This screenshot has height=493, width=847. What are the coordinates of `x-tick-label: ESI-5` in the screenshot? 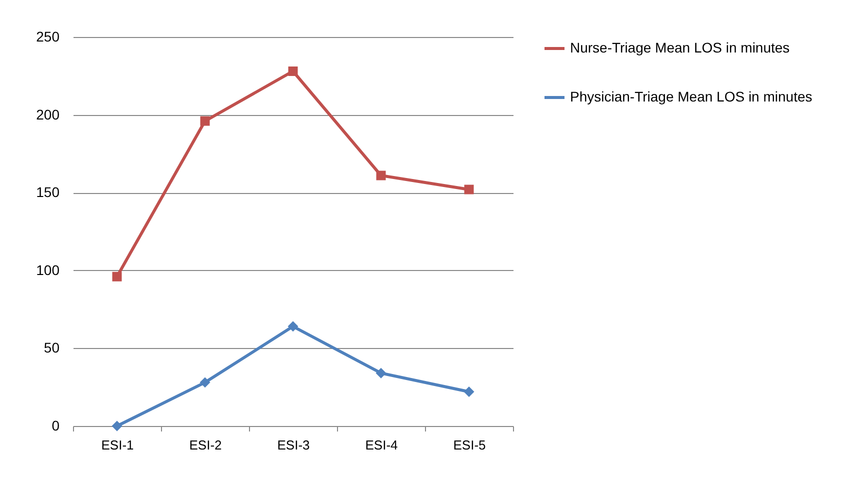 It's located at (469, 445).